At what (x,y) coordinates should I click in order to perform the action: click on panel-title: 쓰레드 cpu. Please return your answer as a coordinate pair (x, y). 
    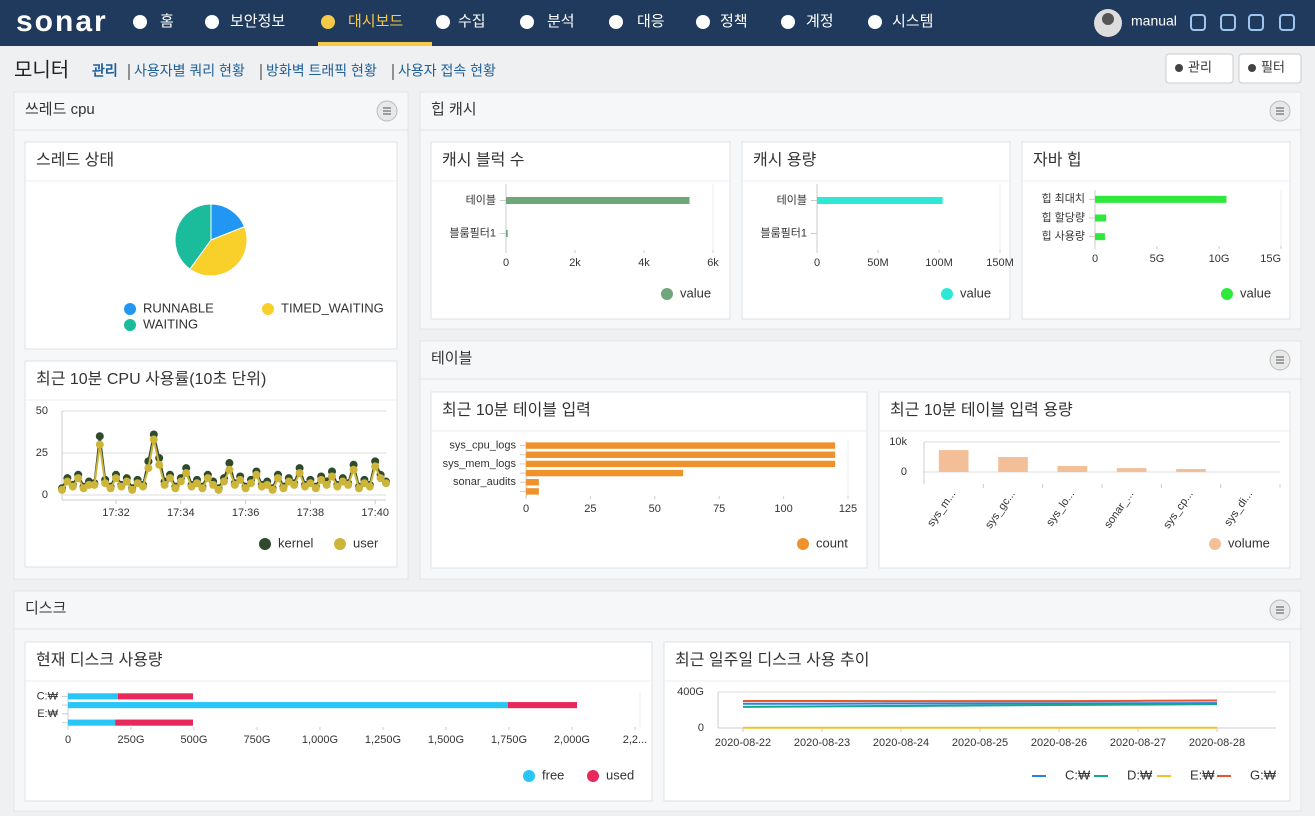
    Looking at the image, I should click on (60, 109).